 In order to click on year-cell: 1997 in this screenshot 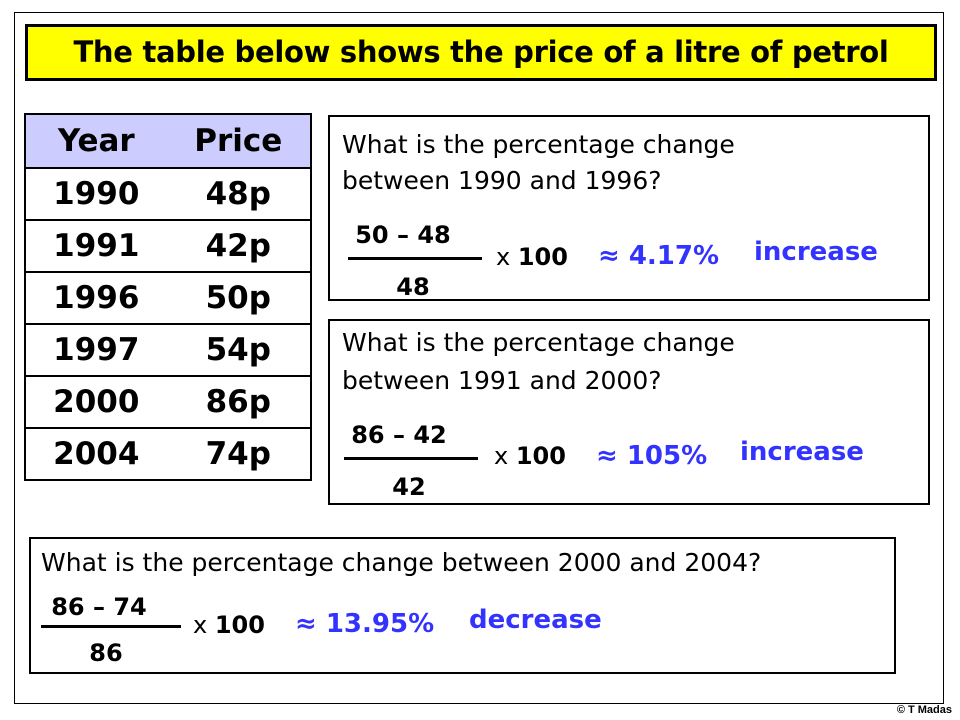, I will do `click(96, 349)`.